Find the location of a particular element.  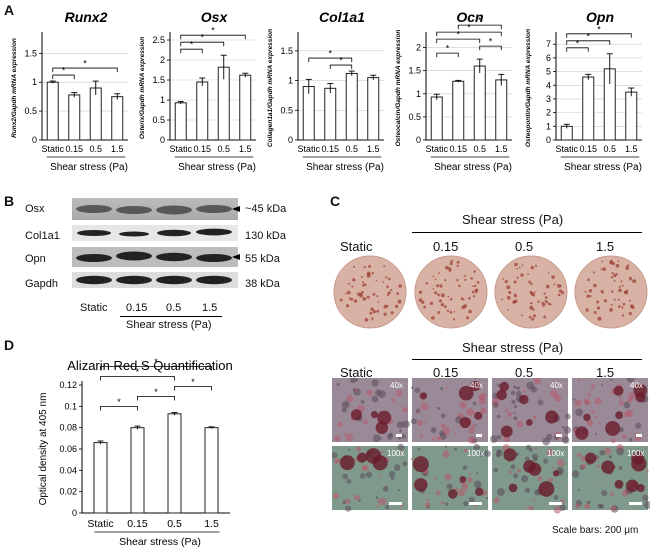

stain-col-05: 0.5 is located at coordinates (524, 246).